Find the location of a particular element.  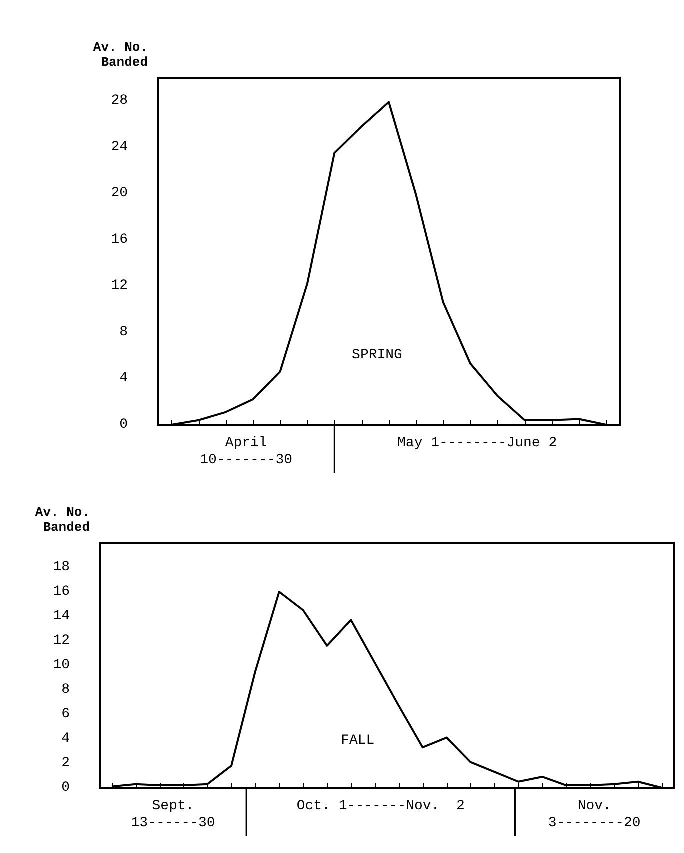

text: Sept. 13------30 is located at coordinates (173, 815).